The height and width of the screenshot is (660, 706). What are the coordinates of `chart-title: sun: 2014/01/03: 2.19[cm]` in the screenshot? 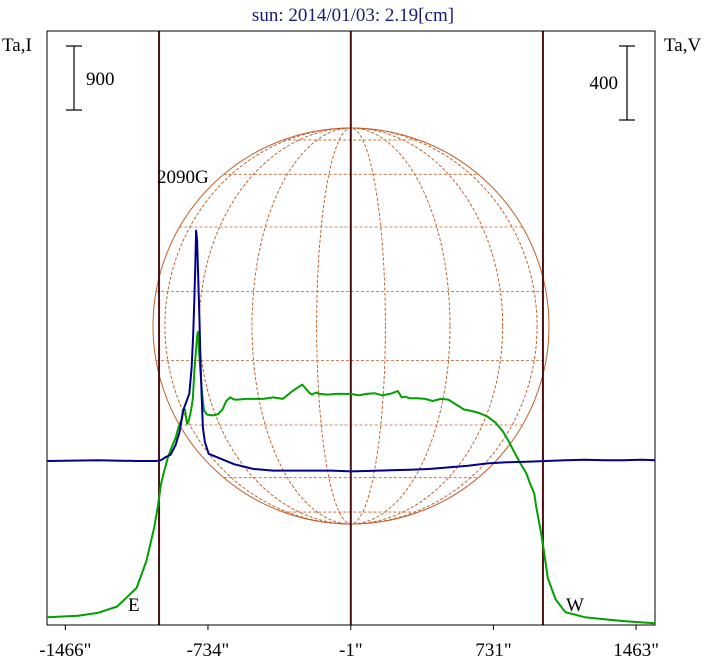 It's located at (353, 15).